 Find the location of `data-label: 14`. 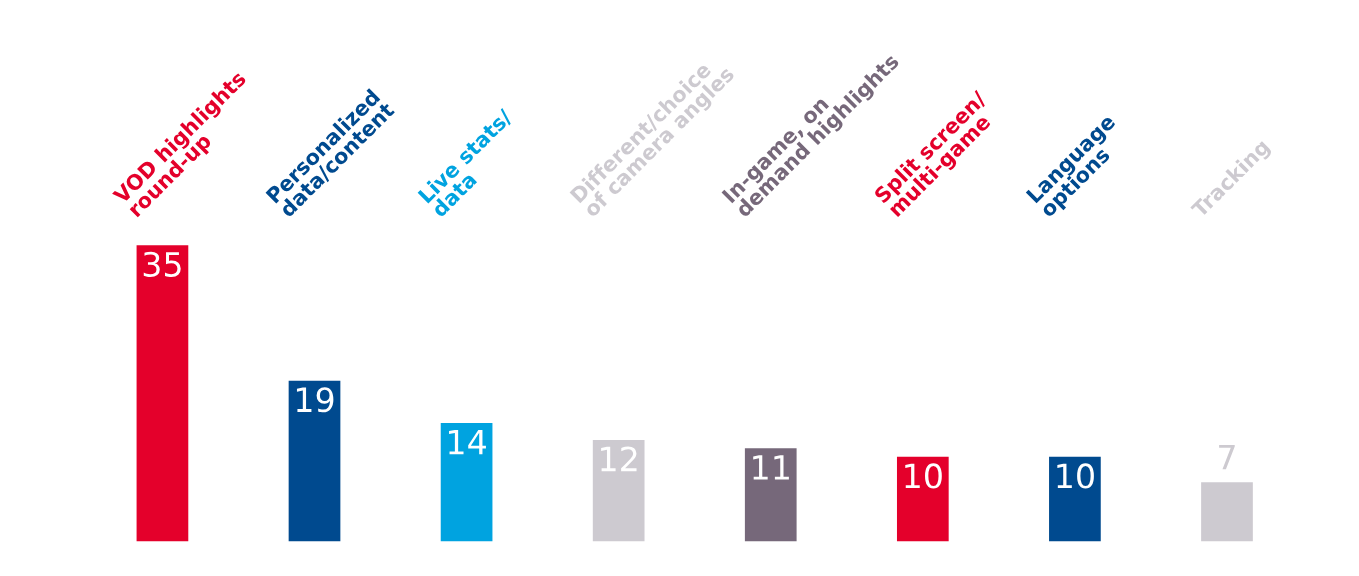

data-label: 14 is located at coordinates (467, 442).